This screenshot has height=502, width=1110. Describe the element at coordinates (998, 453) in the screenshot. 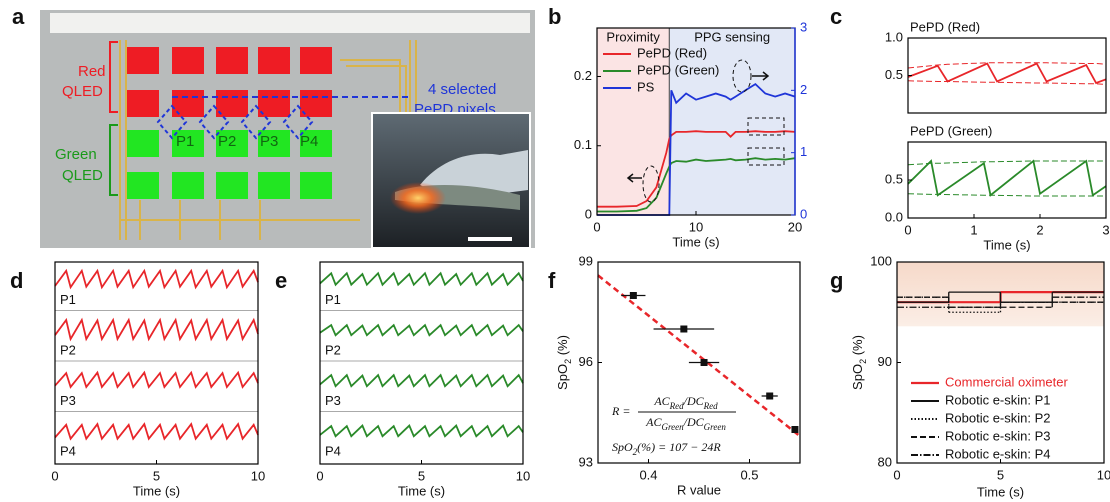

I see `legend-label: Robotic e-skin: P4` at that location.